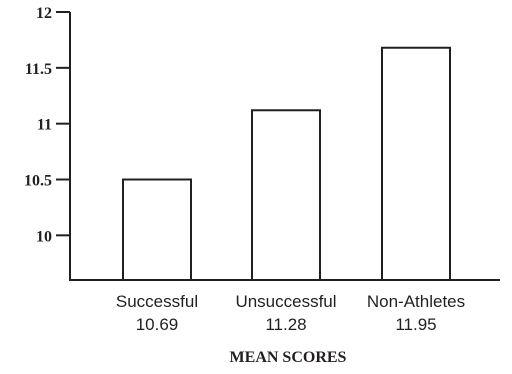 This screenshot has height=374, width=512. What do you see at coordinates (157, 229) in the screenshot?
I see `bar-successful` at bounding box center [157, 229].